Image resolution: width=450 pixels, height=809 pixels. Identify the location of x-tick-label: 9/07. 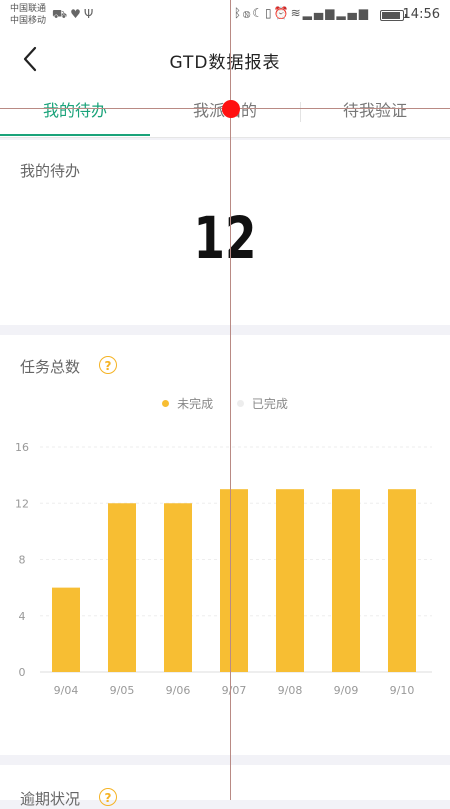
(234, 690).